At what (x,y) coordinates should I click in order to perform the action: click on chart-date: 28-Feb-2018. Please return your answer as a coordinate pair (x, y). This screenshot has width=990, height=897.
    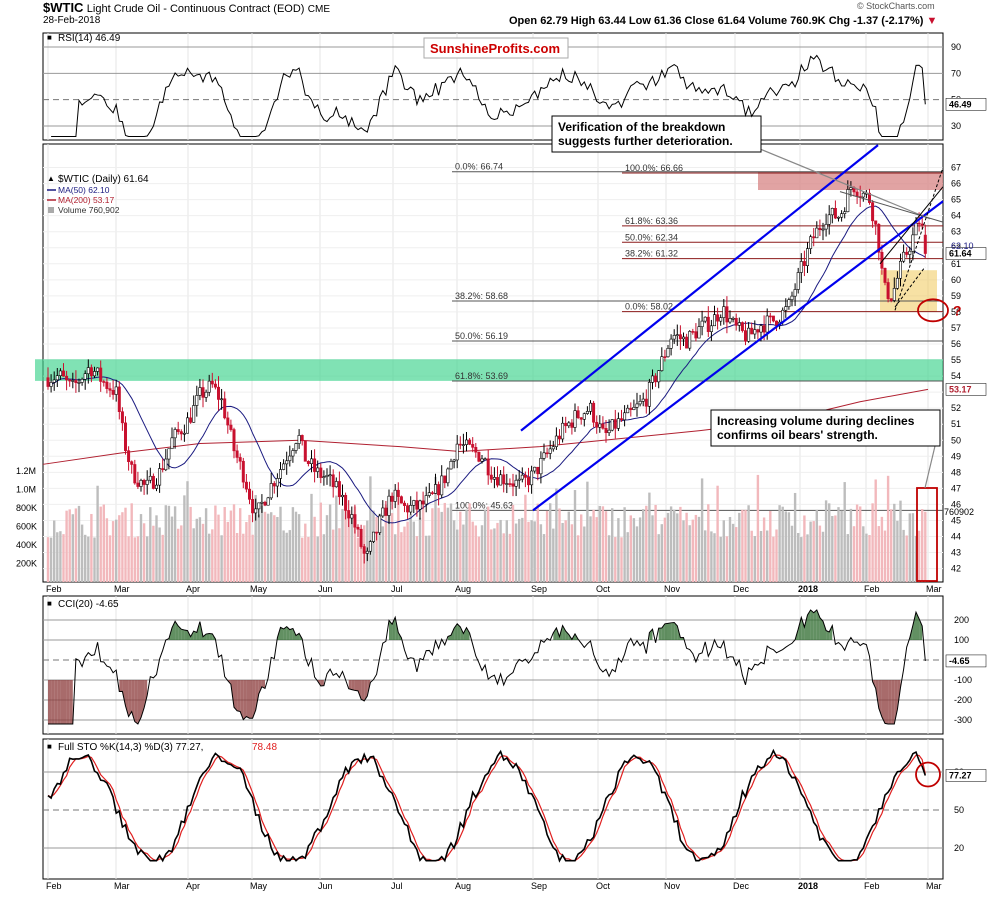
    Looking at the image, I should click on (72, 20).